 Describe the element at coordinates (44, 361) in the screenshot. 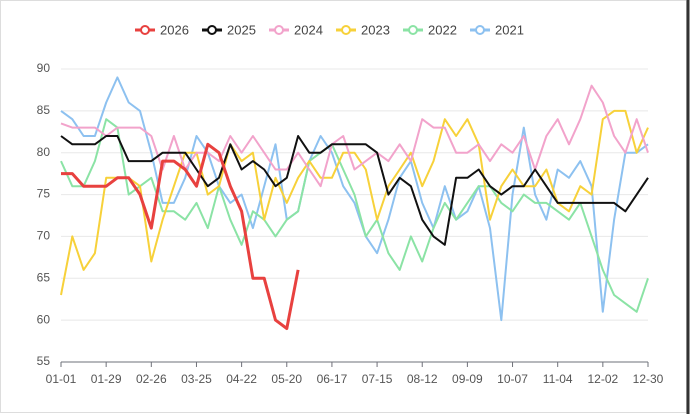

I see `y-tick-label: 55` at that location.